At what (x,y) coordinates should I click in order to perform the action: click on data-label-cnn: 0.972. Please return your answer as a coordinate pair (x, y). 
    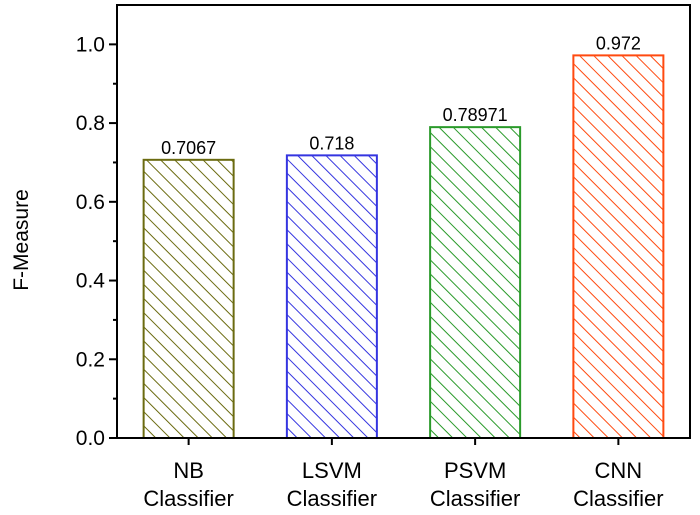
    Looking at the image, I should click on (618, 43).